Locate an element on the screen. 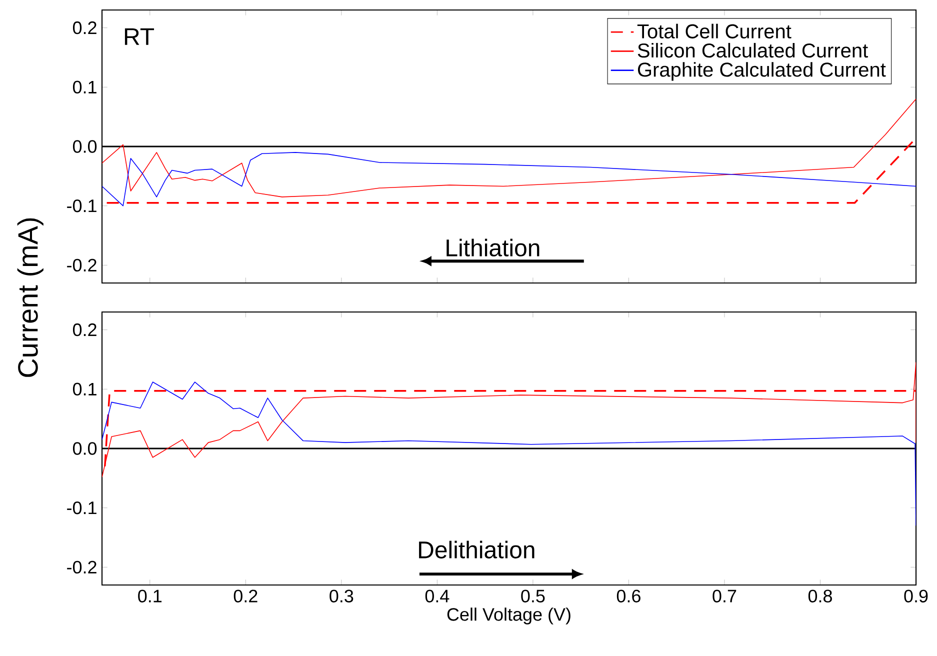 Image resolution: width=937 pixels, height=656 pixels. annotation: Delithiation is located at coordinates (476, 549).